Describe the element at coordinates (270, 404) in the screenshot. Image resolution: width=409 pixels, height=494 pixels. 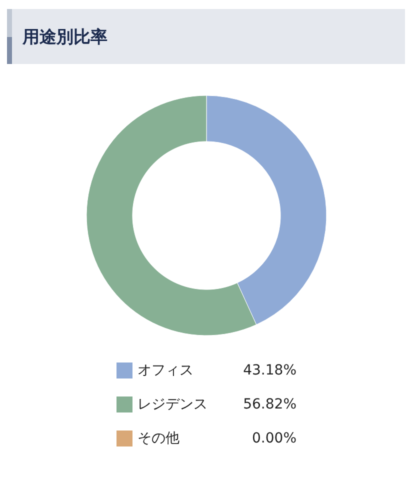
I see `data-label: 56.82%` at that location.